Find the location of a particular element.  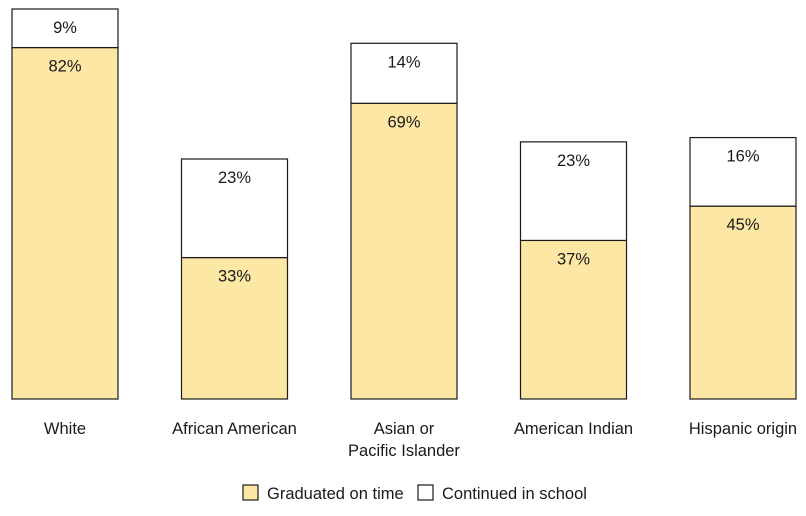

data-label-continued: 14% is located at coordinates (403, 62).